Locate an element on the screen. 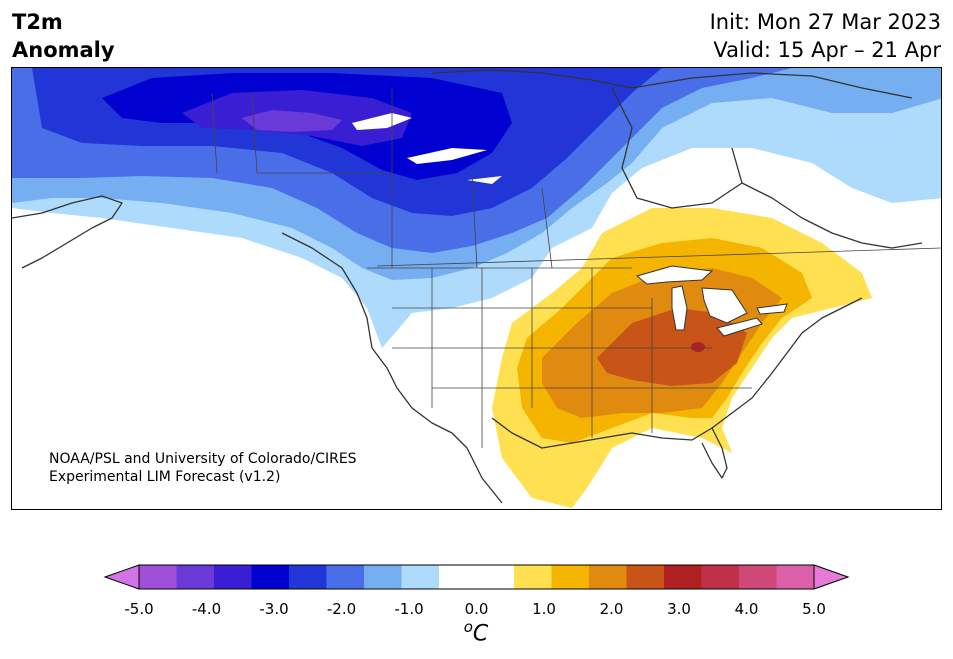 The image size is (953, 659). colorbar-tick-label: 0.0 is located at coordinates (476, 609).